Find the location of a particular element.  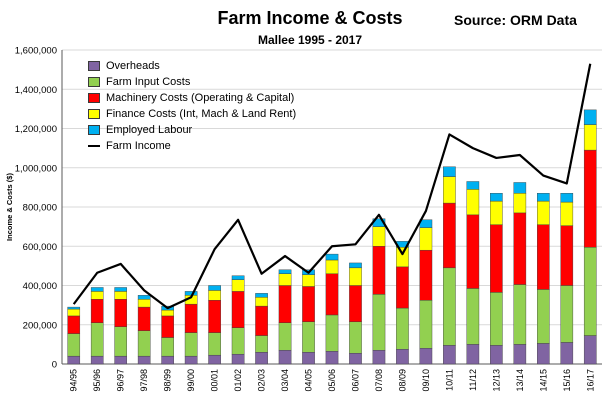

x-tick-label: 09/10 is located at coordinates (426, 380).